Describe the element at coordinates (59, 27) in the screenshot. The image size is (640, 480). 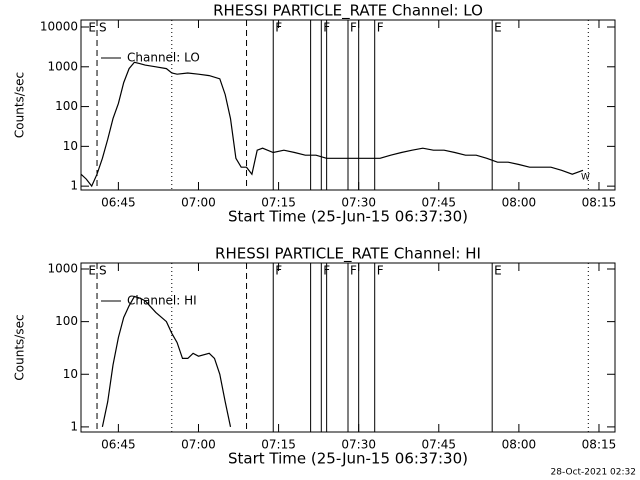
I see `y-tick-label: 10000` at that location.